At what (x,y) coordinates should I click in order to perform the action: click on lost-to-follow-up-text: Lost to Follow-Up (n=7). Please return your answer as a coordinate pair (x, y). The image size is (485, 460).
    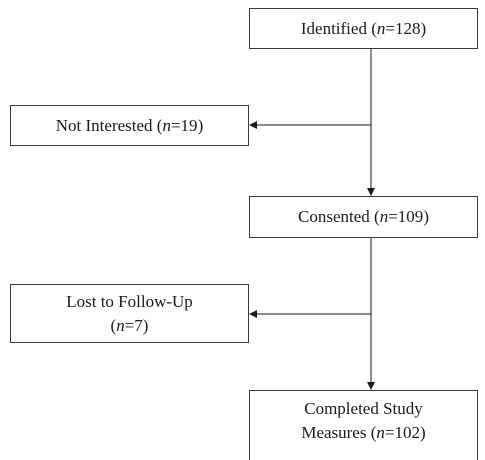
    Looking at the image, I should click on (129, 314).